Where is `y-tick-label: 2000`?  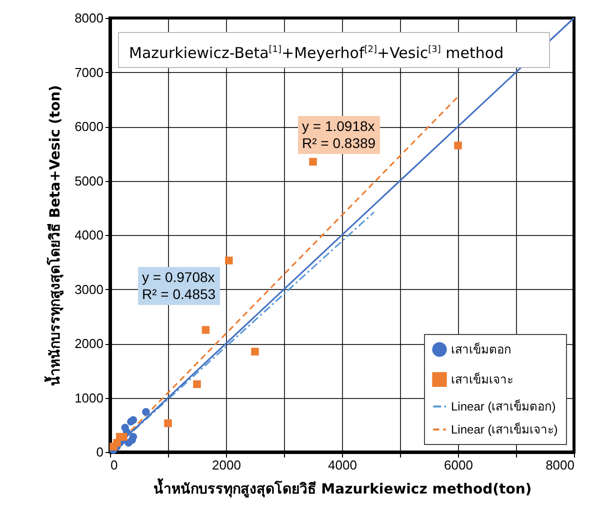 y-tick-label: 2000 is located at coordinates (89, 343).